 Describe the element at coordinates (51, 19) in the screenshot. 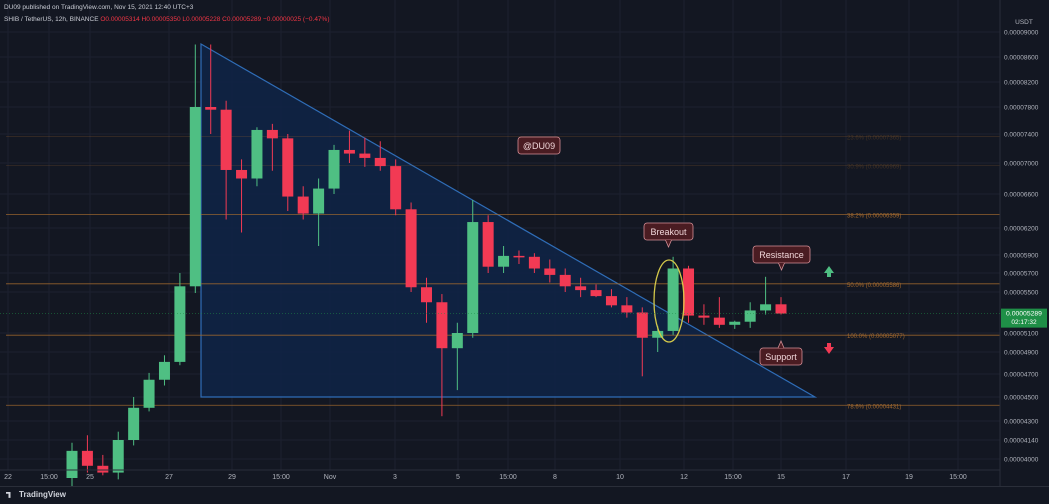

I see `symbol-label: SHIB / TetherUS, 12h, BINANCE` at that location.